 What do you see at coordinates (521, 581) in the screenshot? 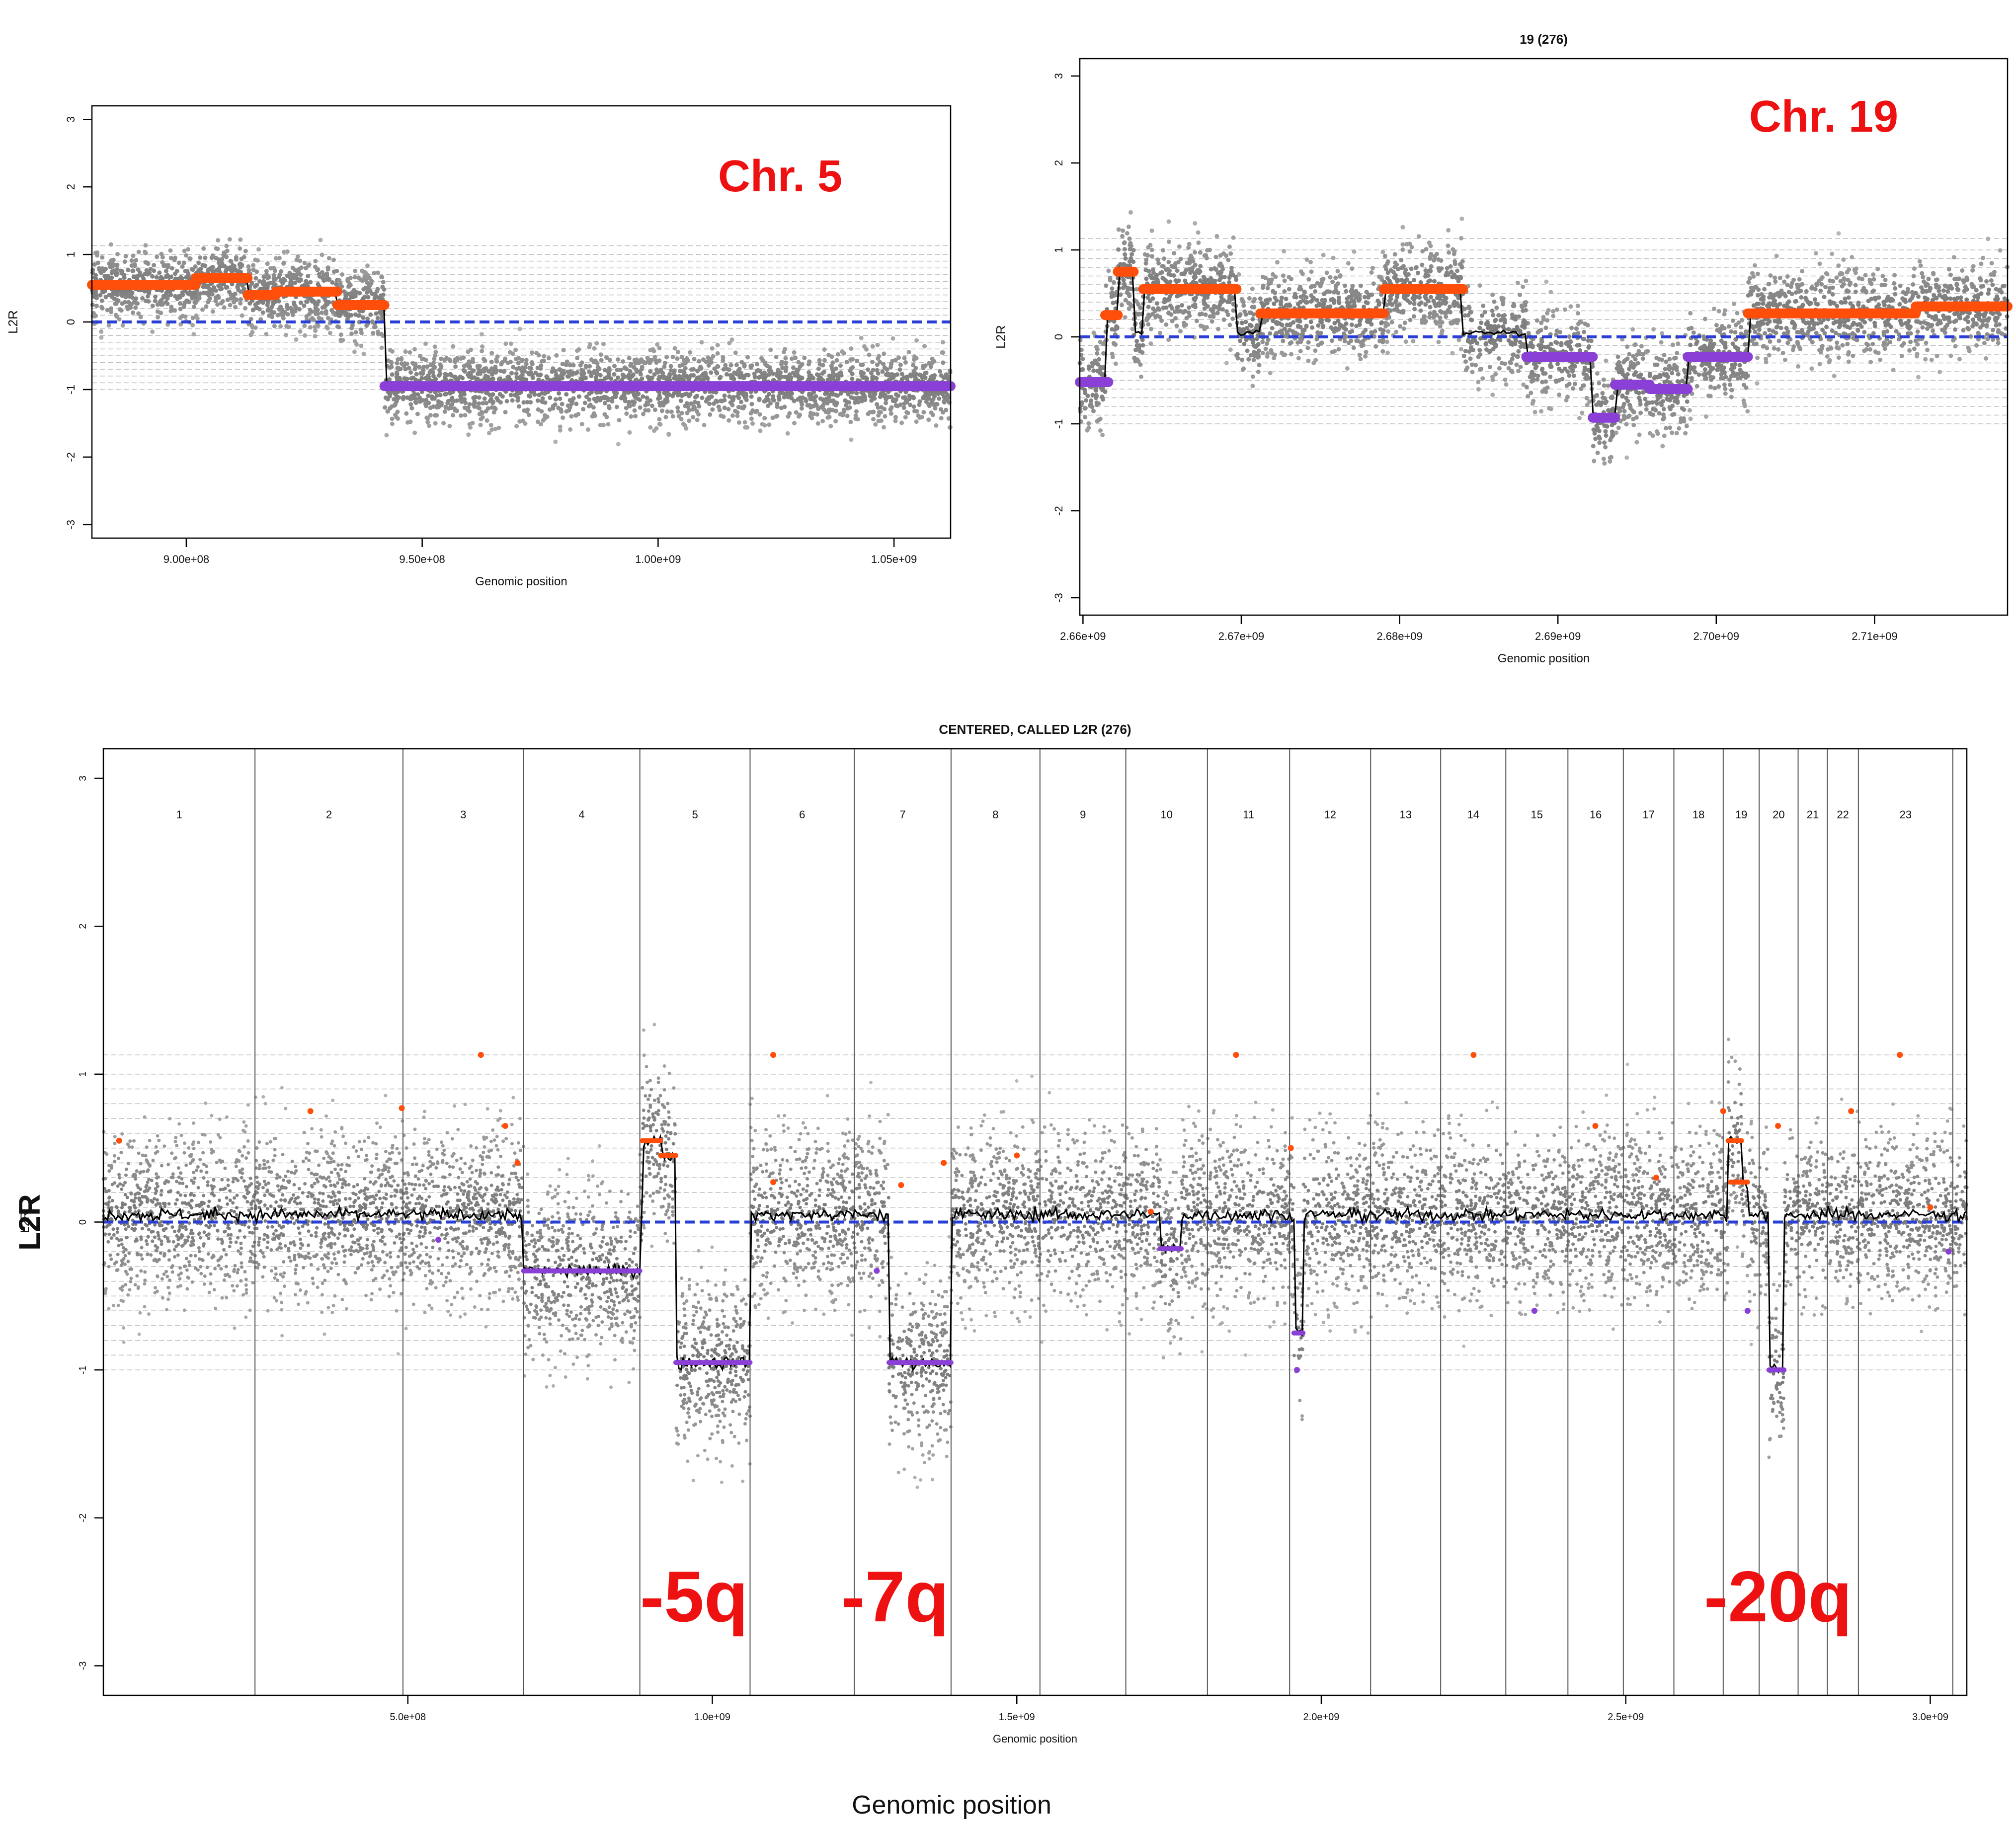
I see `chr5-x-axis-label: Genomic position` at bounding box center [521, 581].